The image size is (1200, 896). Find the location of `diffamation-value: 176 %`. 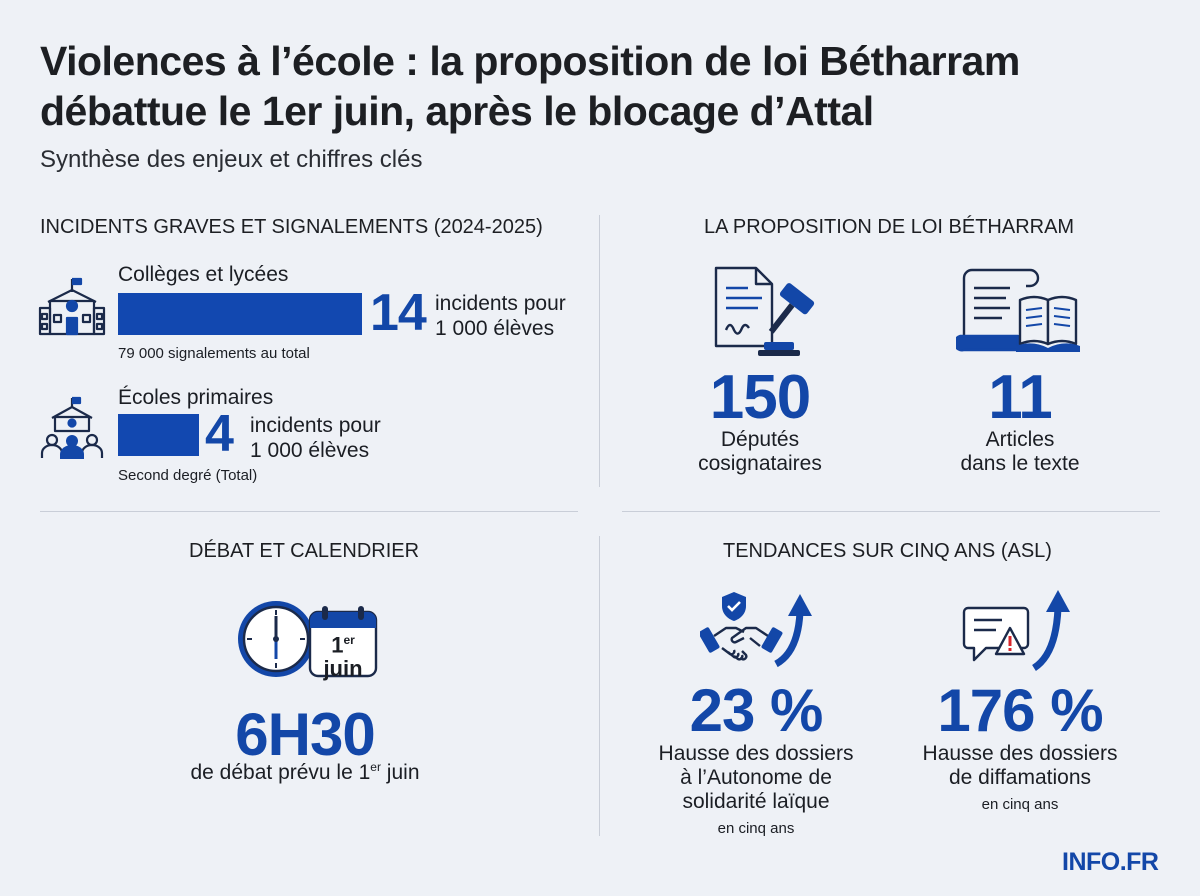

diffamation-value: 176 % is located at coordinates (1020, 710).